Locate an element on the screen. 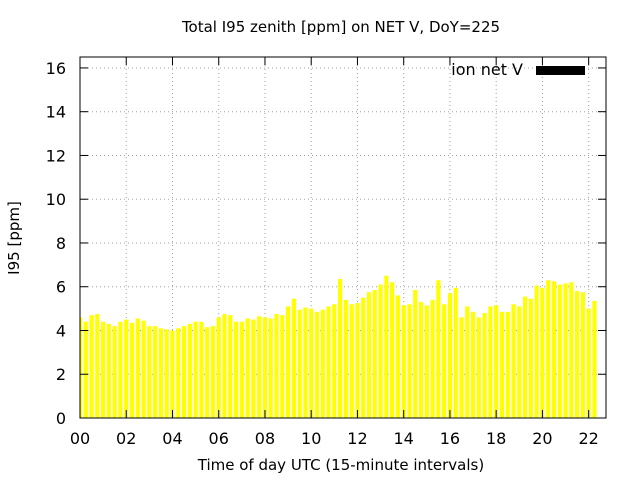 This screenshot has height=480, width=640. legend-label: ion net V is located at coordinates (487, 69).